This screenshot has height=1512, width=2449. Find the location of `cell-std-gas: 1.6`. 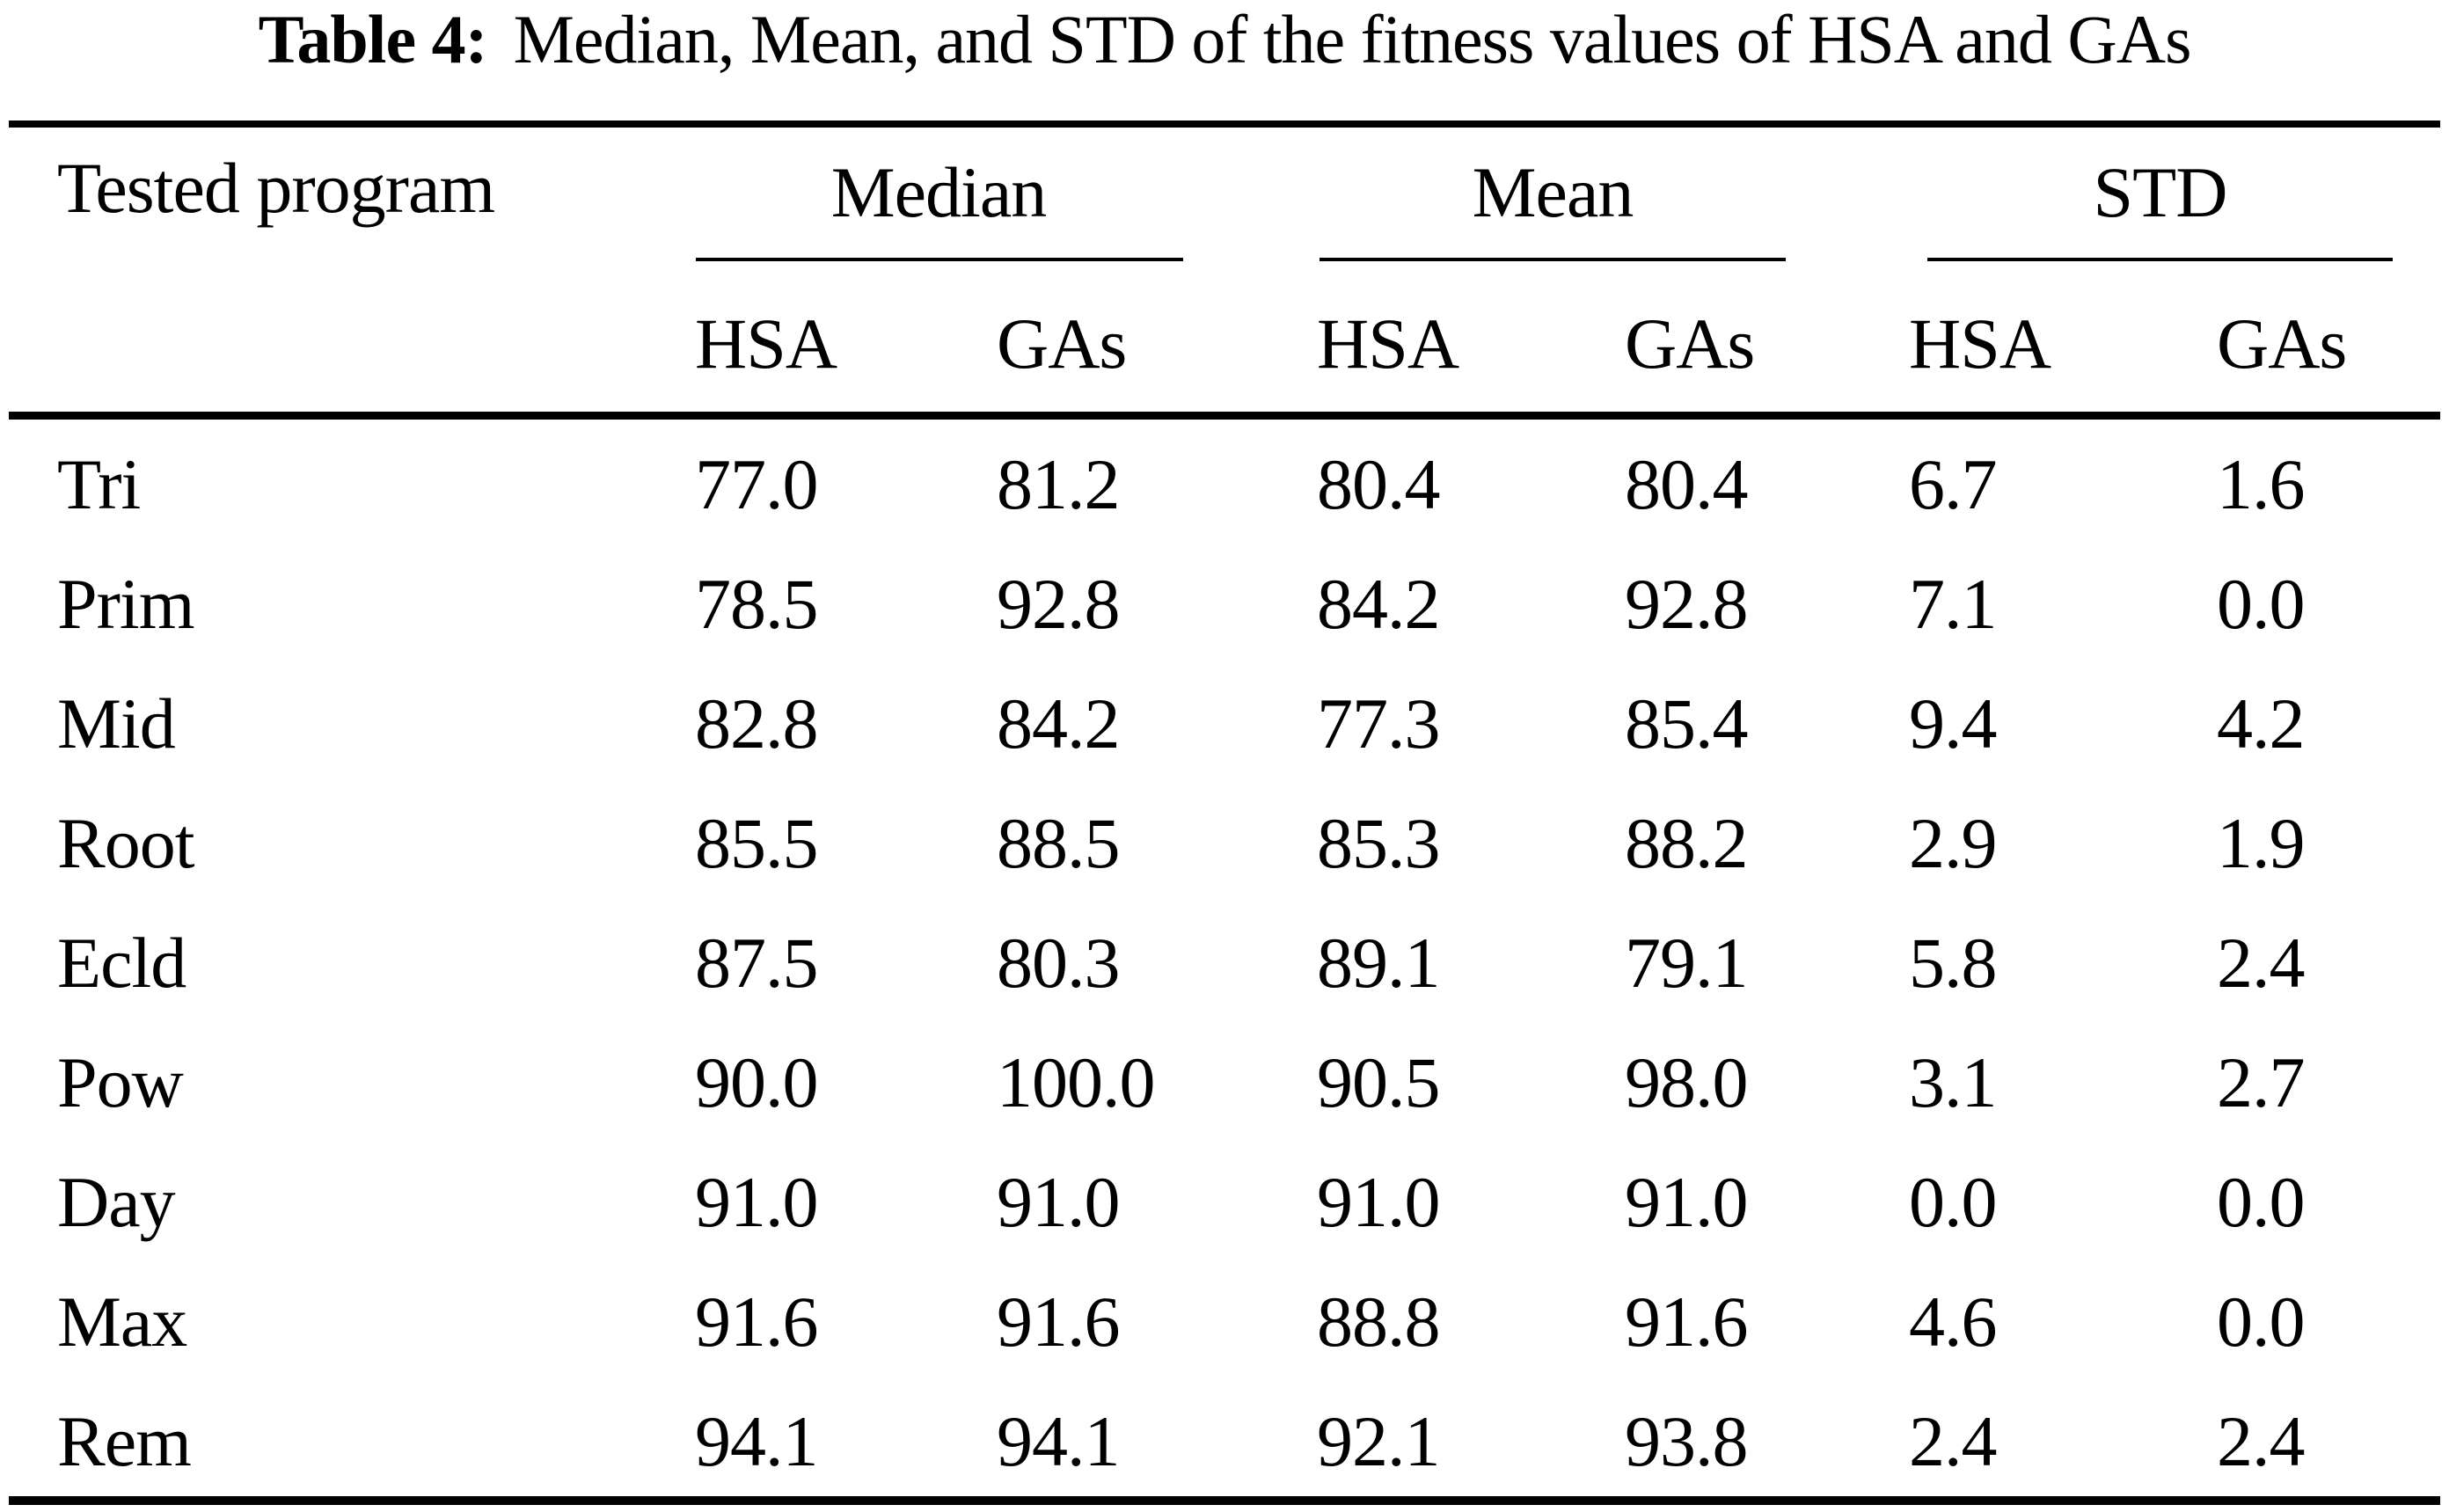

cell-std-gas: 1.6 is located at coordinates (2261, 484).